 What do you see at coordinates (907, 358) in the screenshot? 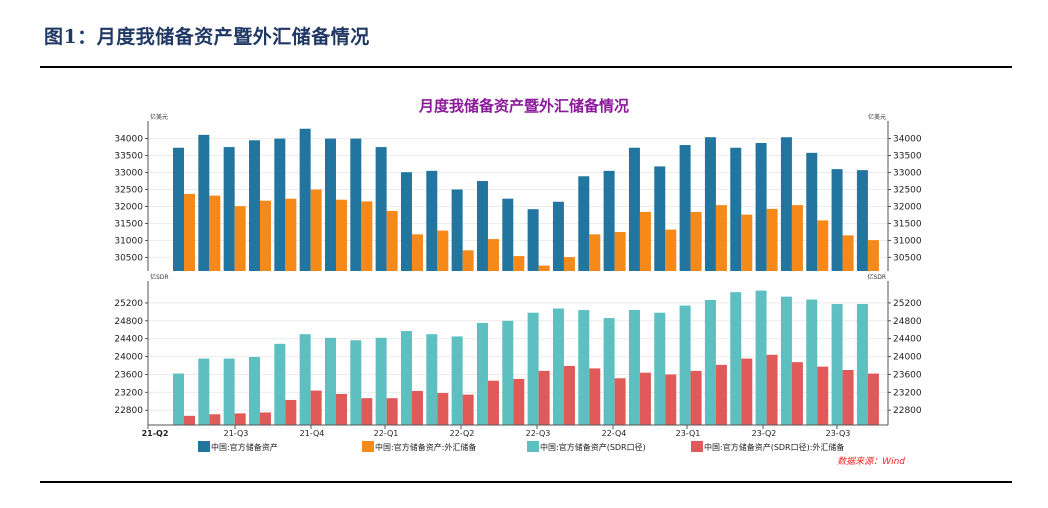
I see `y-tick-label-right: 24000` at bounding box center [907, 358].